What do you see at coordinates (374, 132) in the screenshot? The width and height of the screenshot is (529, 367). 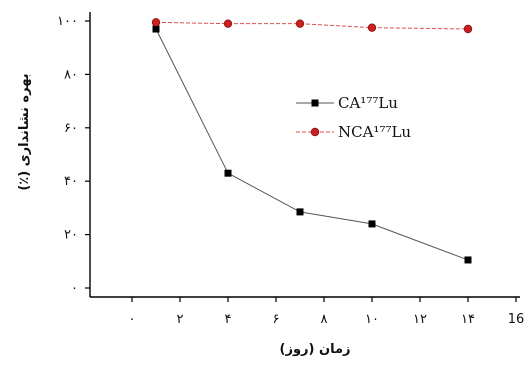 I see `legend-label-1: NCA¹⁷⁷Lu` at bounding box center [374, 132].